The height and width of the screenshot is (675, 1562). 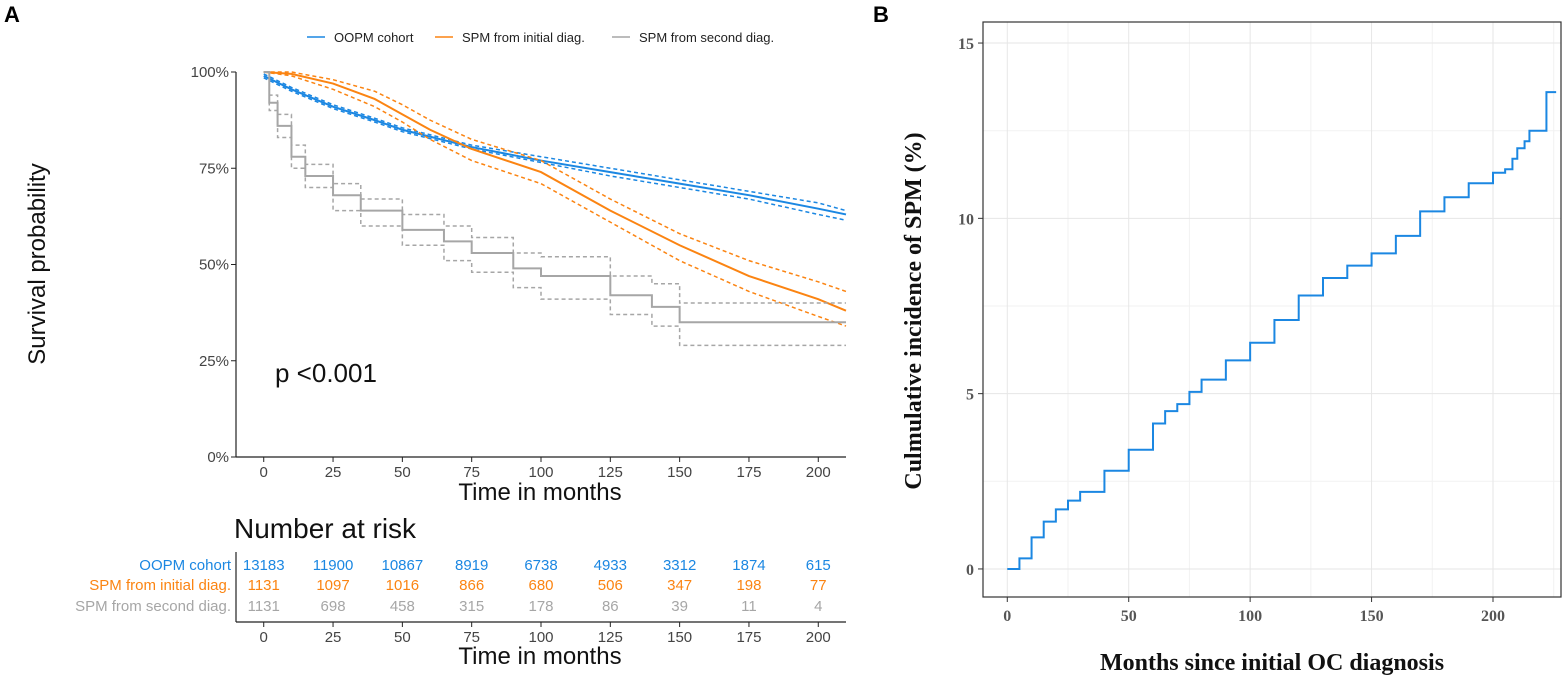 I want to click on panel-b-y-axis-title: Culmulative incidence of SPM (%), so click(x=914, y=310).